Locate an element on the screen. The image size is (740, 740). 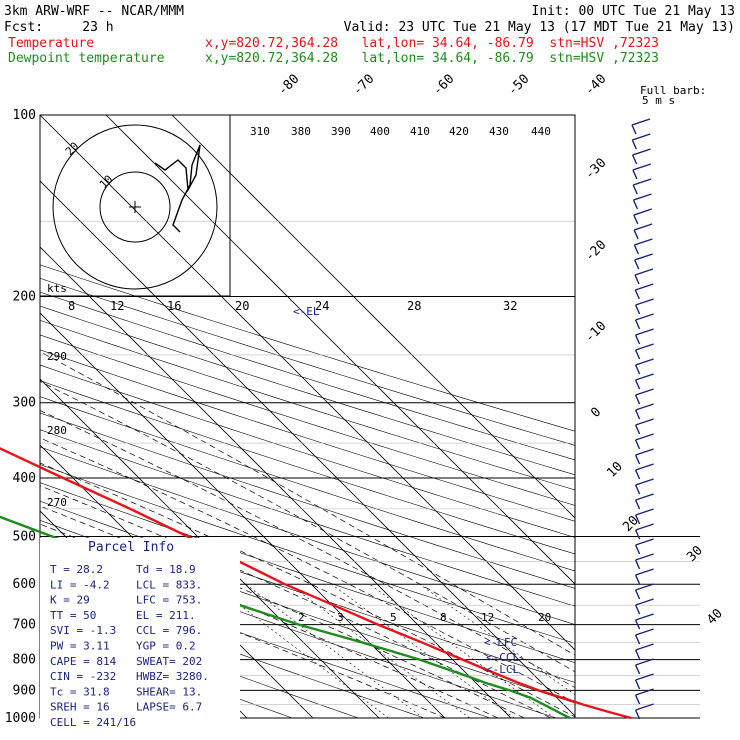
mixing-label-1: 12 is located at coordinates (117, 306).